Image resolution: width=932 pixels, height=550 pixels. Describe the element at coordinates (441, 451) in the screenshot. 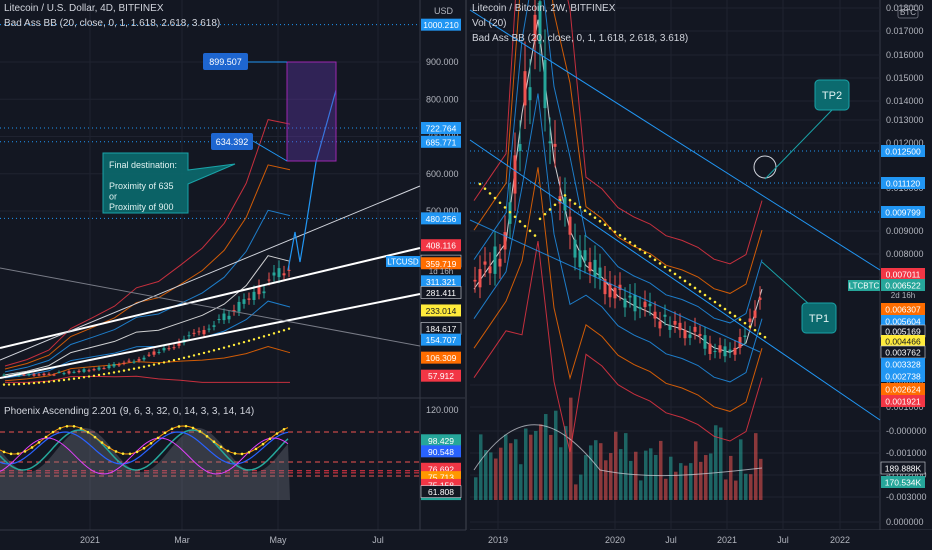

I see `osc-tag: 90.548` at that location.